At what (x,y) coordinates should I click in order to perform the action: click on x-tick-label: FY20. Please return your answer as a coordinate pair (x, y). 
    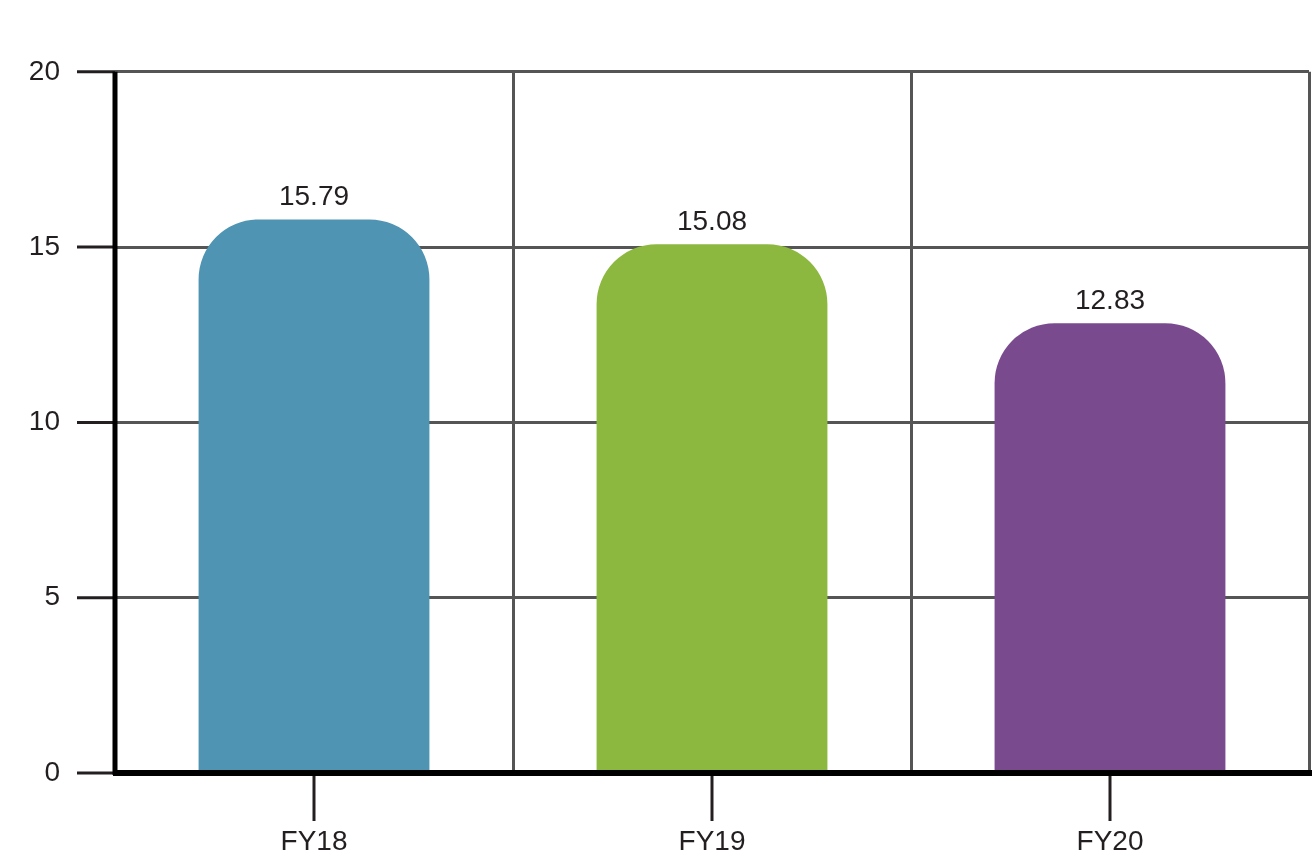
    Looking at the image, I should click on (1110, 840).